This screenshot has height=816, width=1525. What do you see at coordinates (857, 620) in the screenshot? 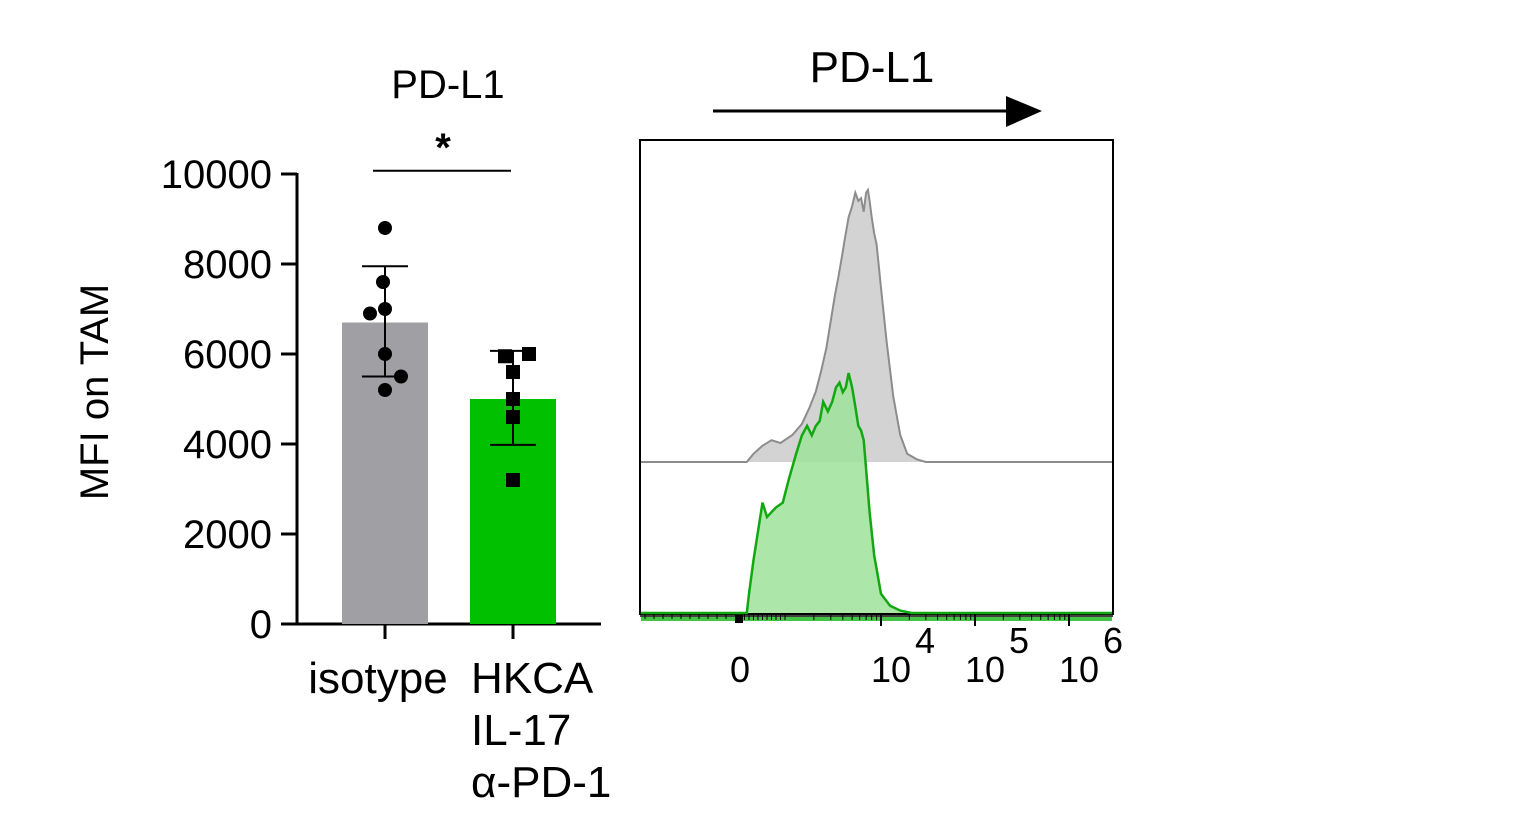
I see `histogram-minor-ticks` at bounding box center [857, 620].